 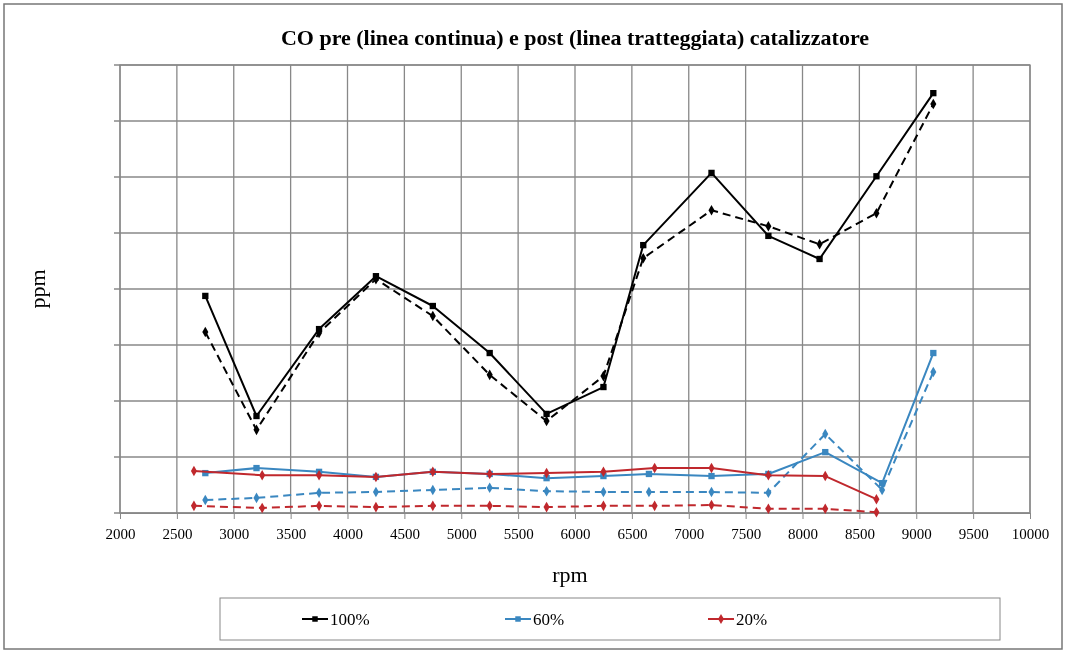 I want to click on legend-label: 100%, so click(x=350, y=619).